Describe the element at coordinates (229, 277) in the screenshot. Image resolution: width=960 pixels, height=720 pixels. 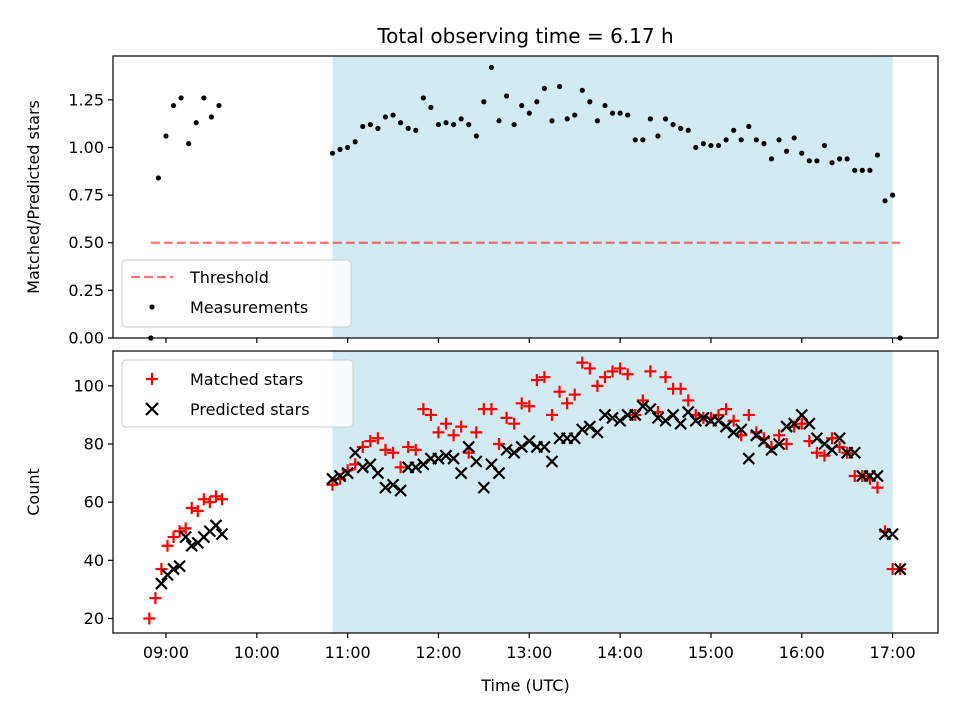
I see `legend-threshold-label: Threshold` at that location.